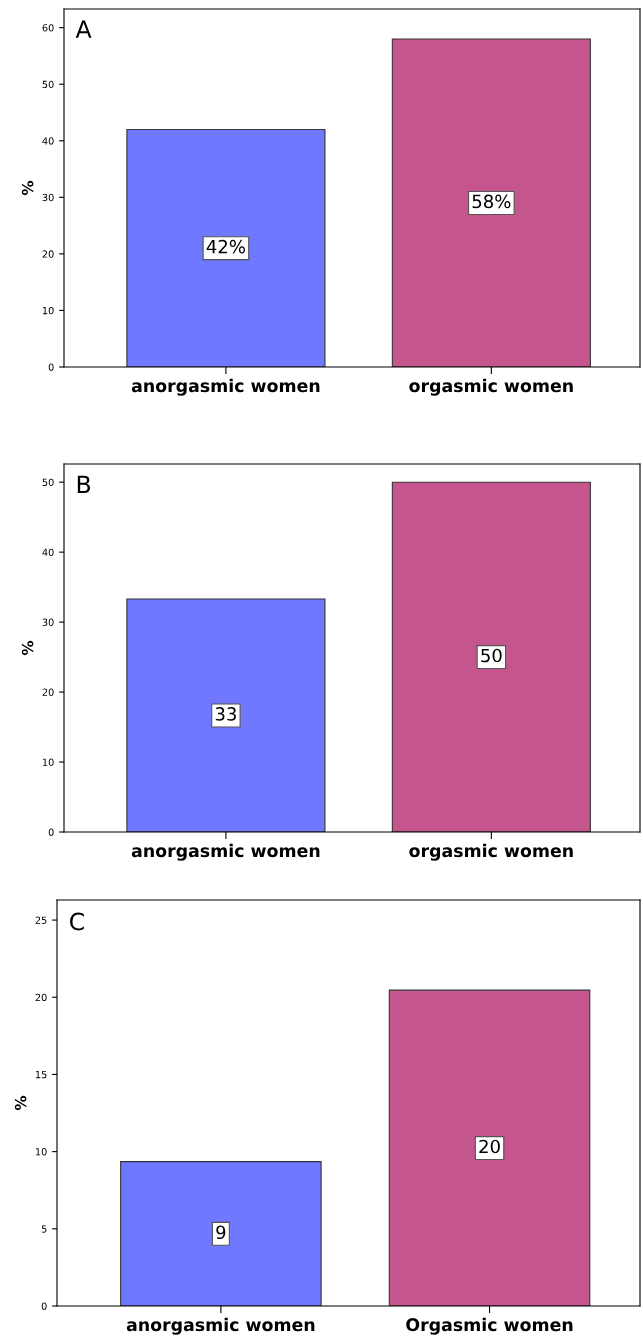  I want to click on annotation: C, so click(76, 921).